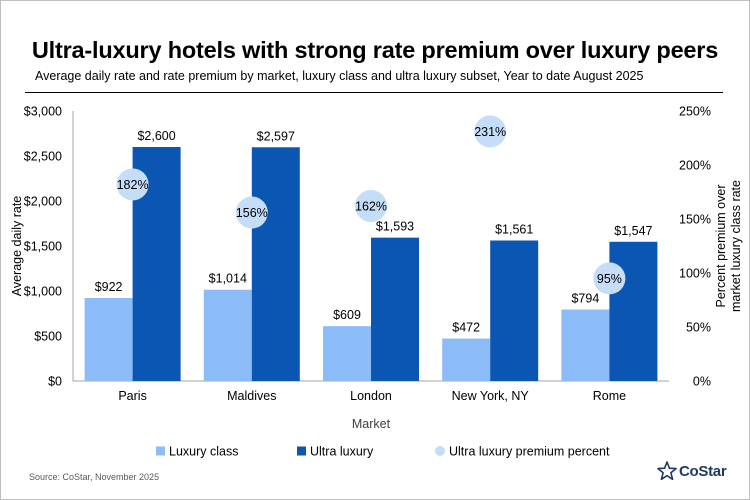 The image size is (750, 500). I want to click on data-label-ultra: $2,600, so click(156, 136).